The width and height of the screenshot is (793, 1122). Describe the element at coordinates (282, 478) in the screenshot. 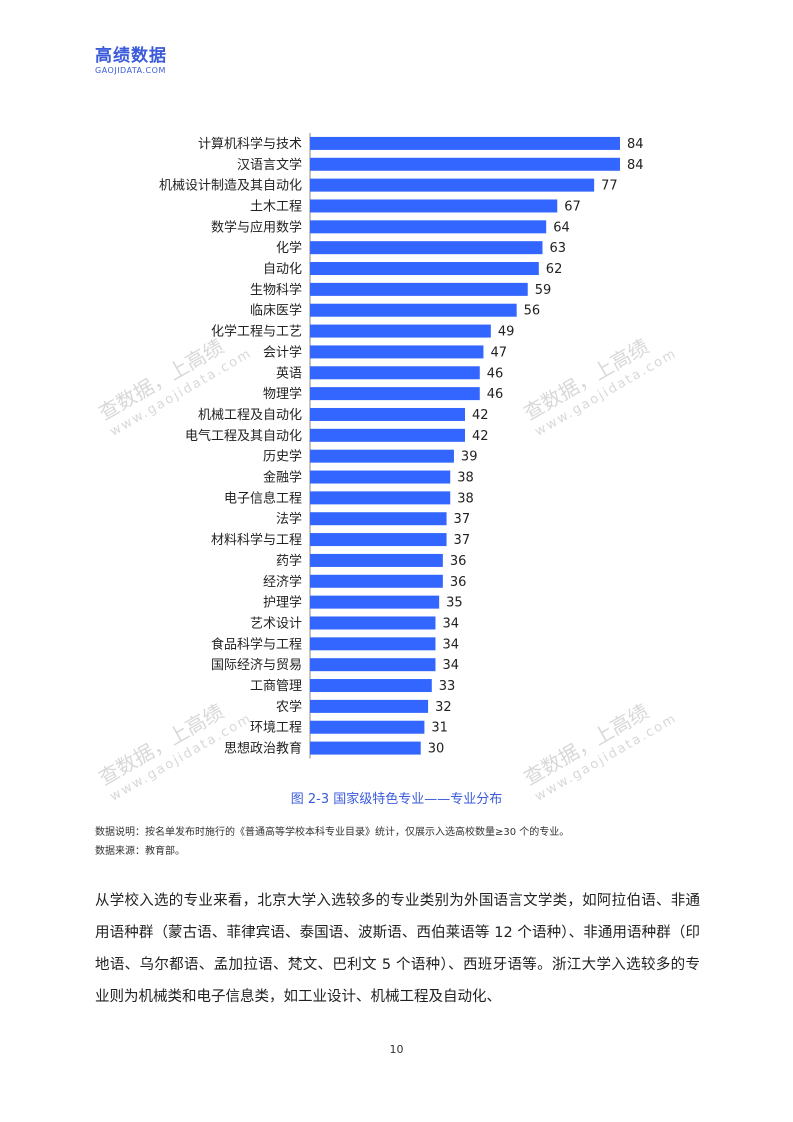

I see `category-label: 金融学` at that location.